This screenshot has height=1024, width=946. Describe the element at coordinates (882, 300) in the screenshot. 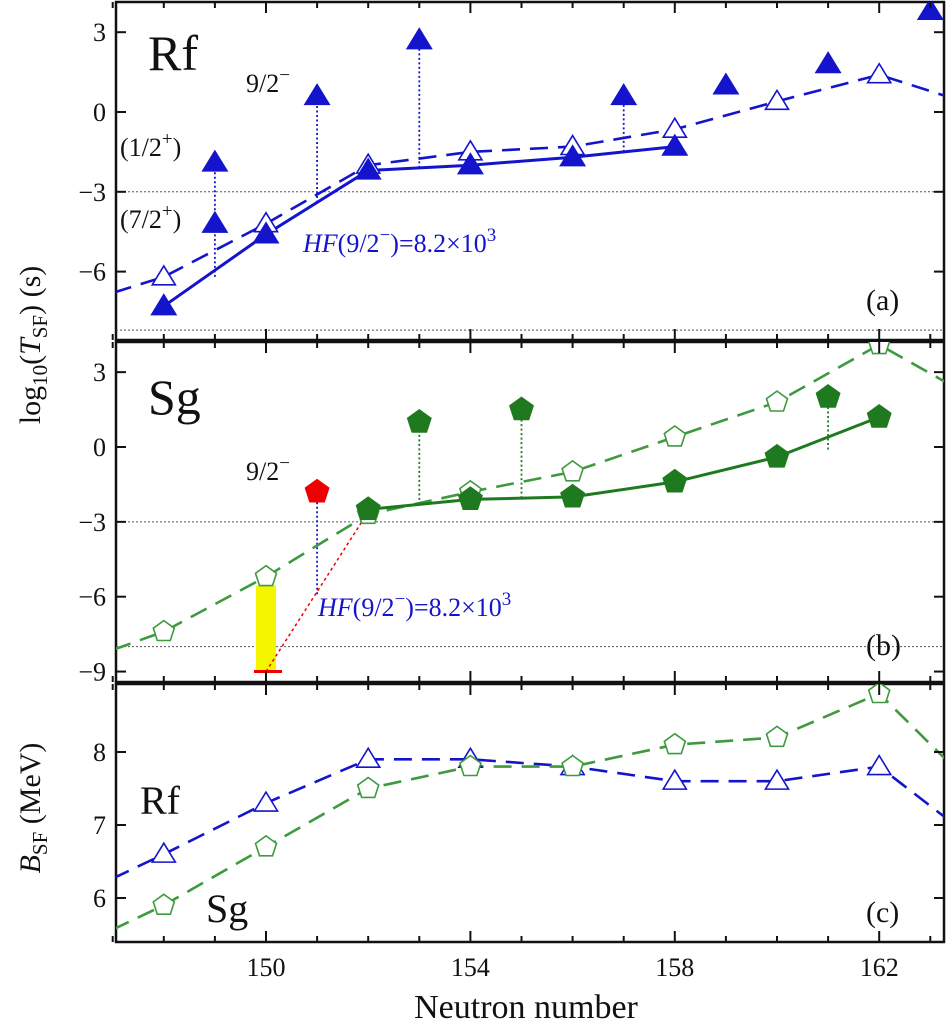

I see `panel-a-label: (a)` at that location.